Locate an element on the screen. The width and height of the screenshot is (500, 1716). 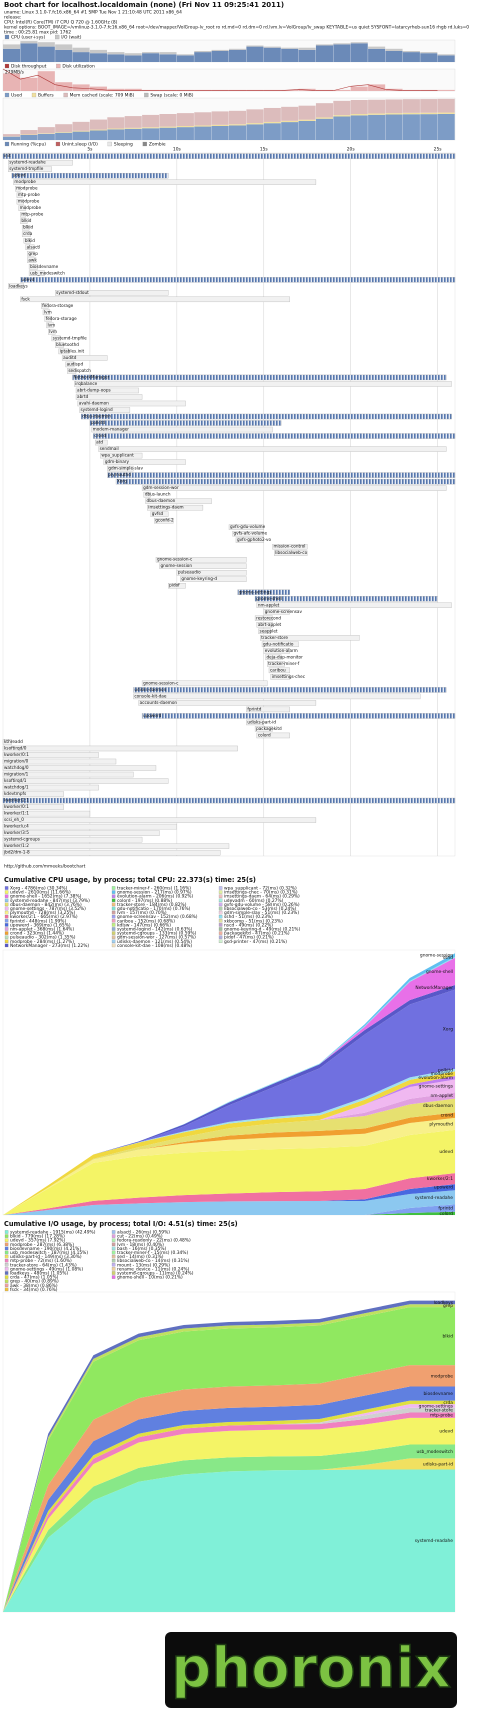
header-line: release: is located at coordinates (13, 18).